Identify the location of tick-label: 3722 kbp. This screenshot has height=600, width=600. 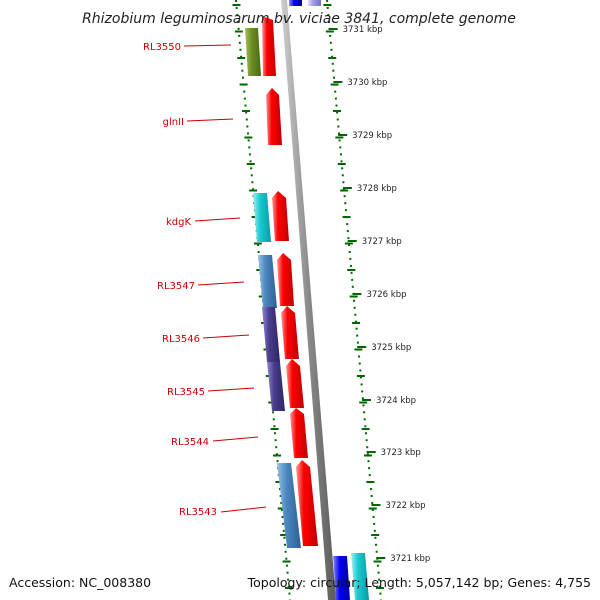
(405, 506).